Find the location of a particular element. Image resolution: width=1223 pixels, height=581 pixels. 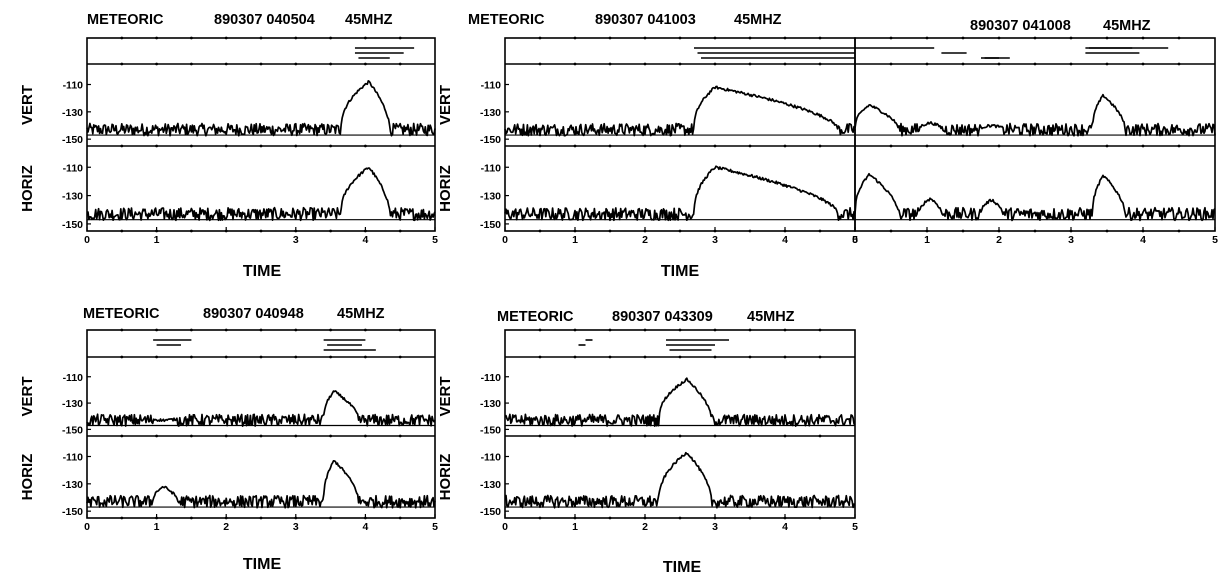

x-tick-label: 4 is located at coordinates (1143, 240).